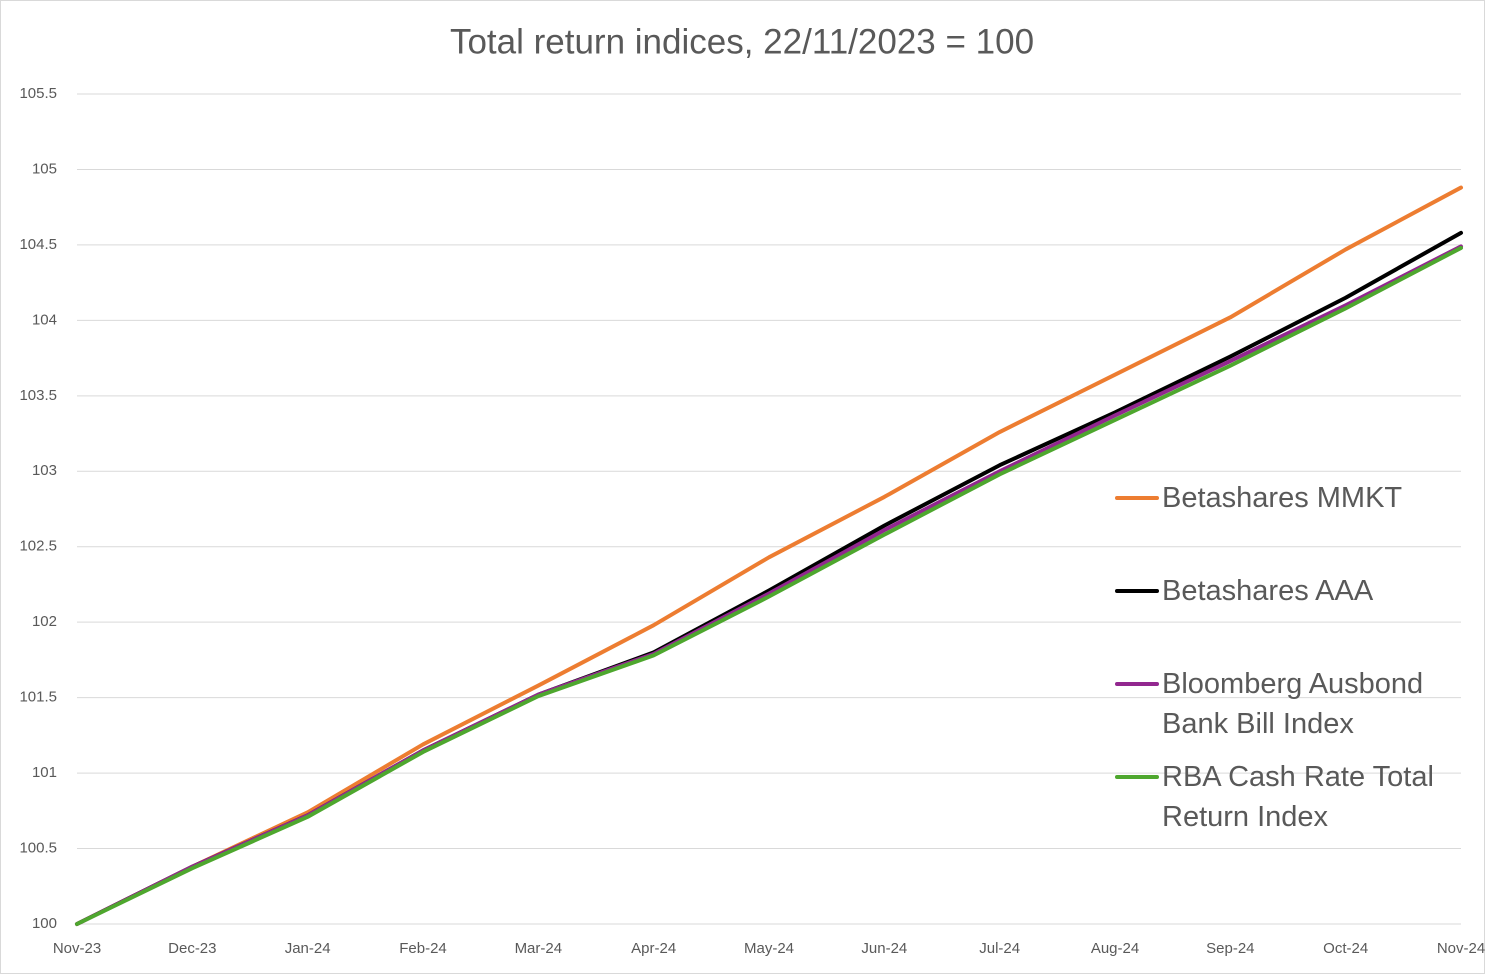 Image resolution: width=1485 pixels, height=974 pixels. What do you see at coordinates (38, 244) in the screenshot?
I see `y-tick-label: 104.5` at bounding box center [38, 244].